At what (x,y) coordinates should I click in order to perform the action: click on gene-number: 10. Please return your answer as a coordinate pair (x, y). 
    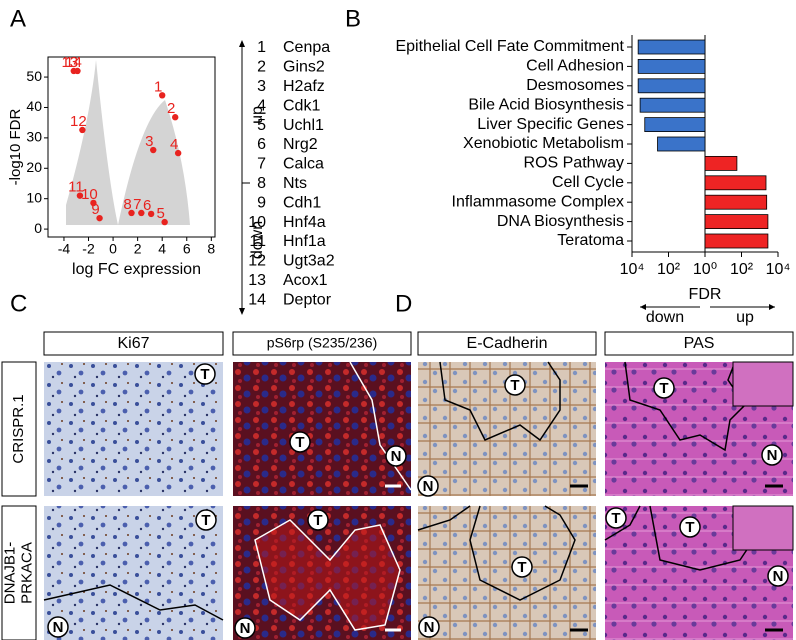
    Looking at the image, I should click on (257, 222).